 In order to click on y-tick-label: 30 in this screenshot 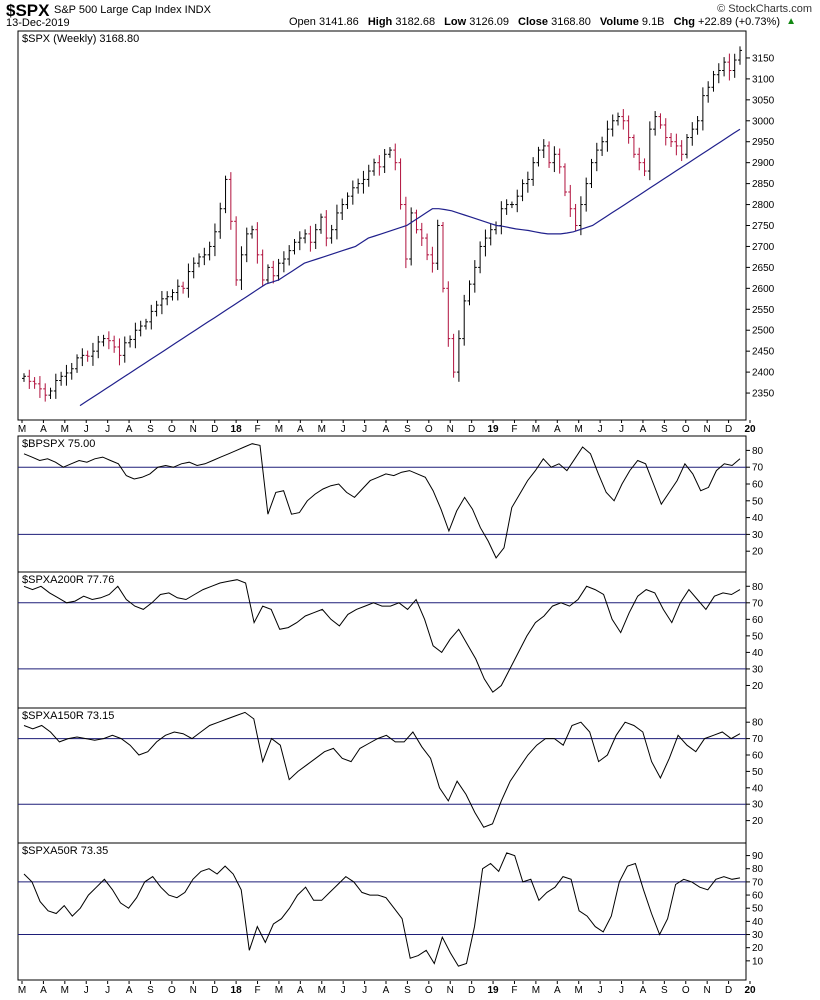, I will do `click(758, 669)`.